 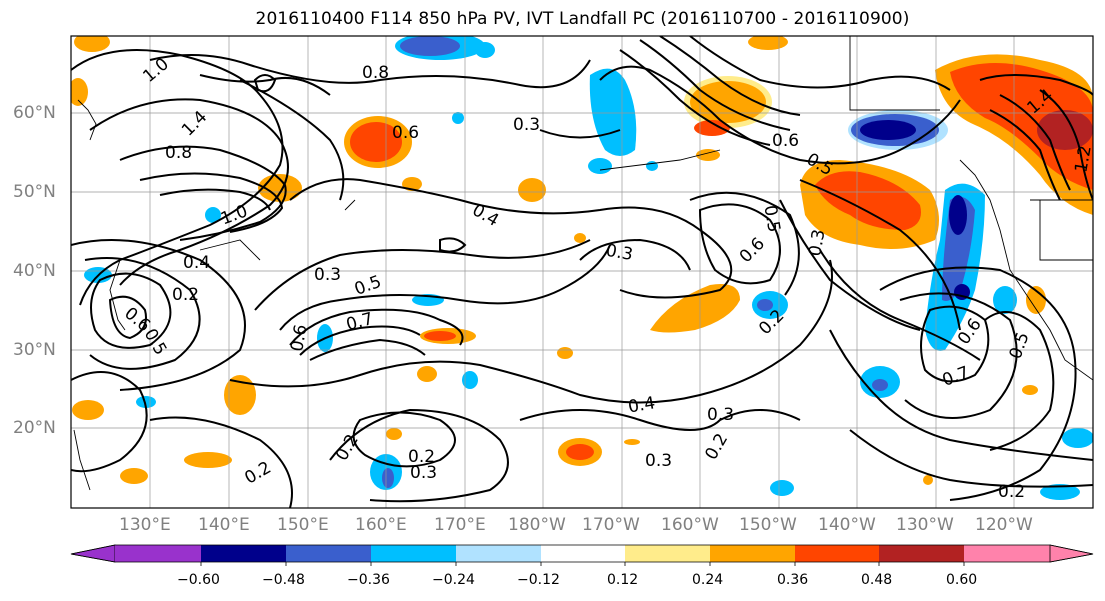 I want to click on colorbar-tick-label: 0.60, so click(x=962, y=580).